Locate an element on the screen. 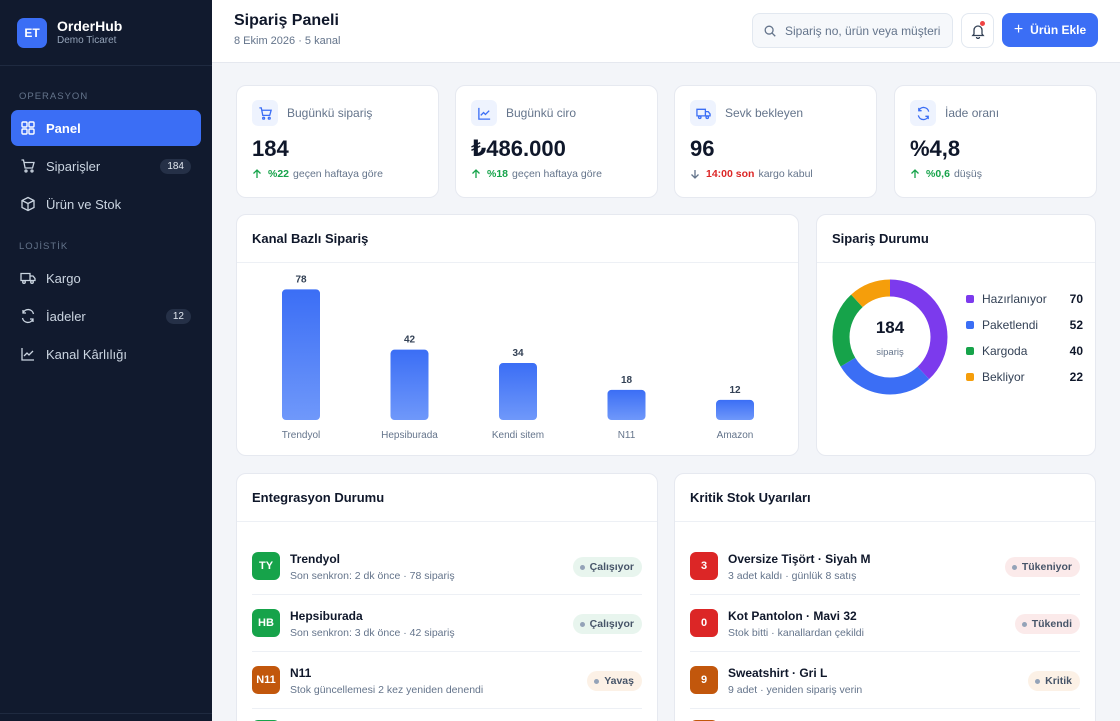  kpi-card-return-rate: İade oranı %4,8 %0,6 düşüş is located at coordinates (995, 141).